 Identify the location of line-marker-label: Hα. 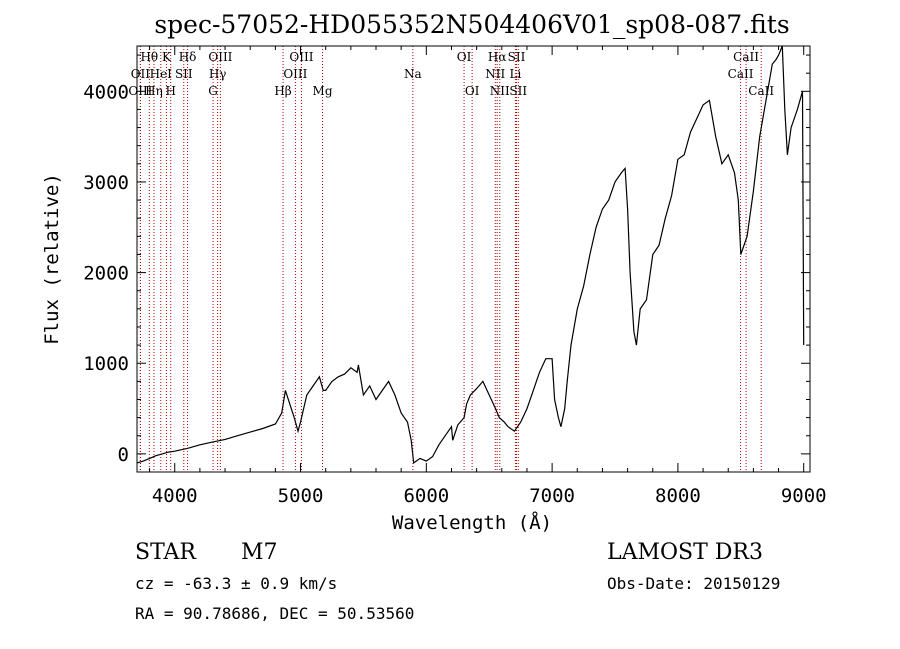
(497, 57).